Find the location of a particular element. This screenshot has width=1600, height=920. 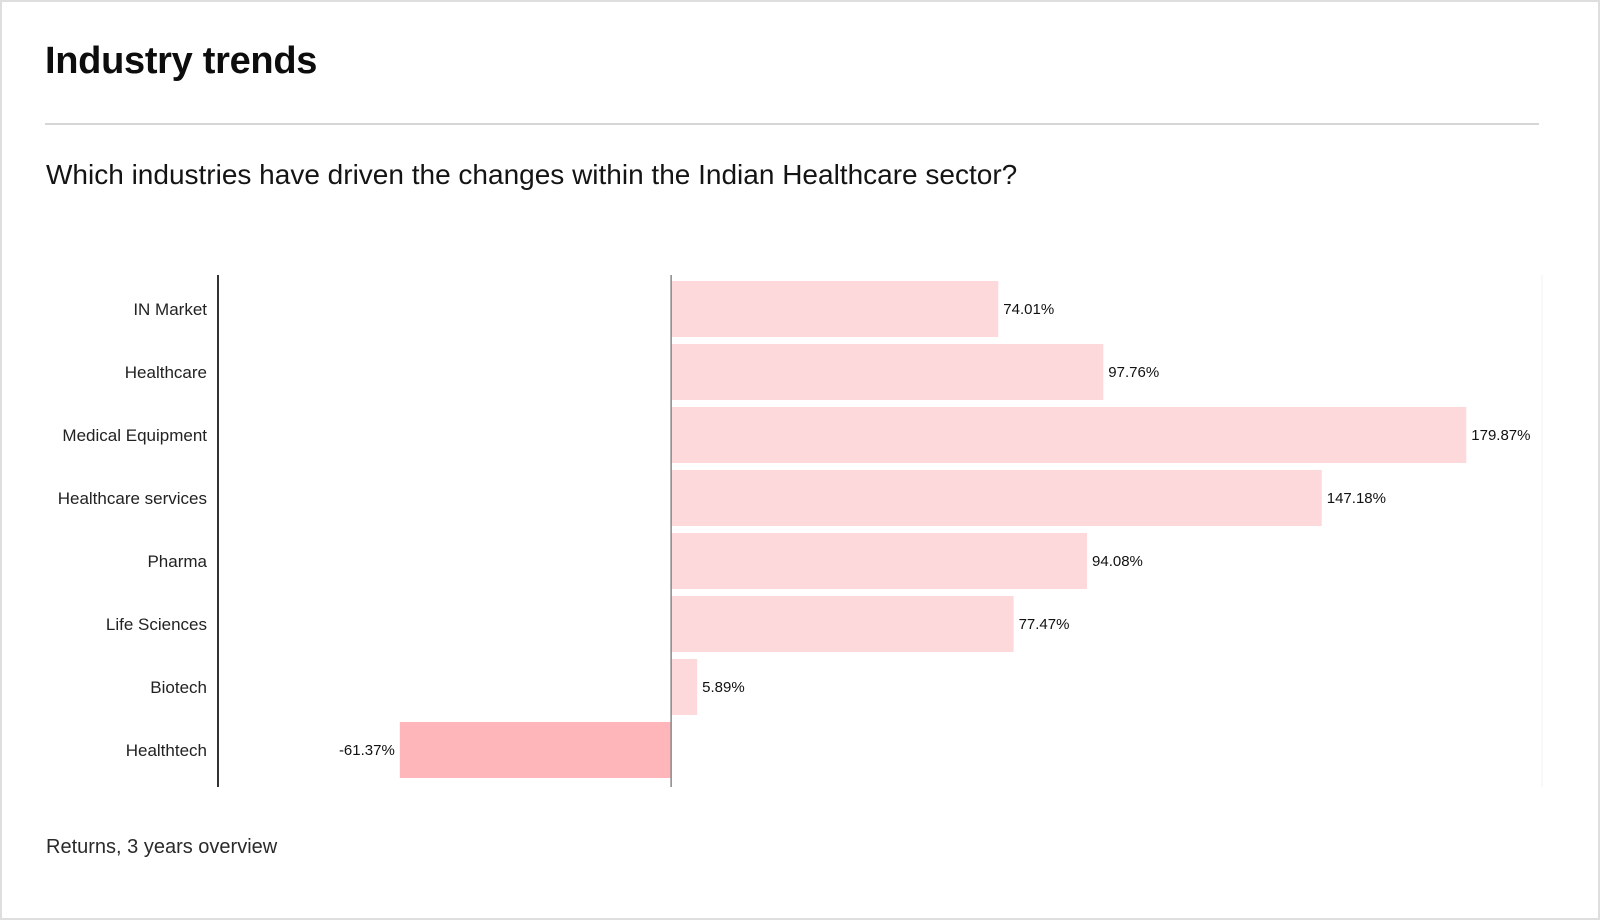

chart-caption: Returns, 3 years overview is located at coordinates (162, 847).